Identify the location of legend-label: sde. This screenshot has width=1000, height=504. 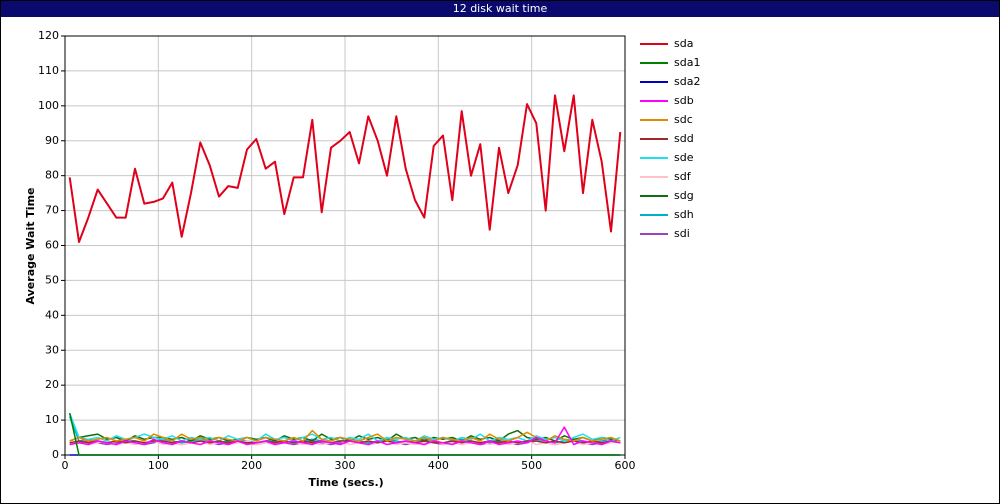
(684, 157).